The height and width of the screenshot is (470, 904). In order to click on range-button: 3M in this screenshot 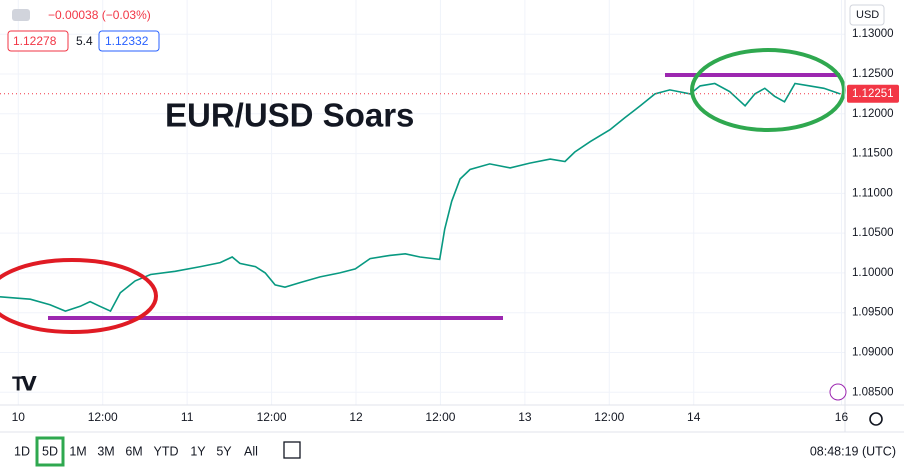, I will do `click(105, 451)`.